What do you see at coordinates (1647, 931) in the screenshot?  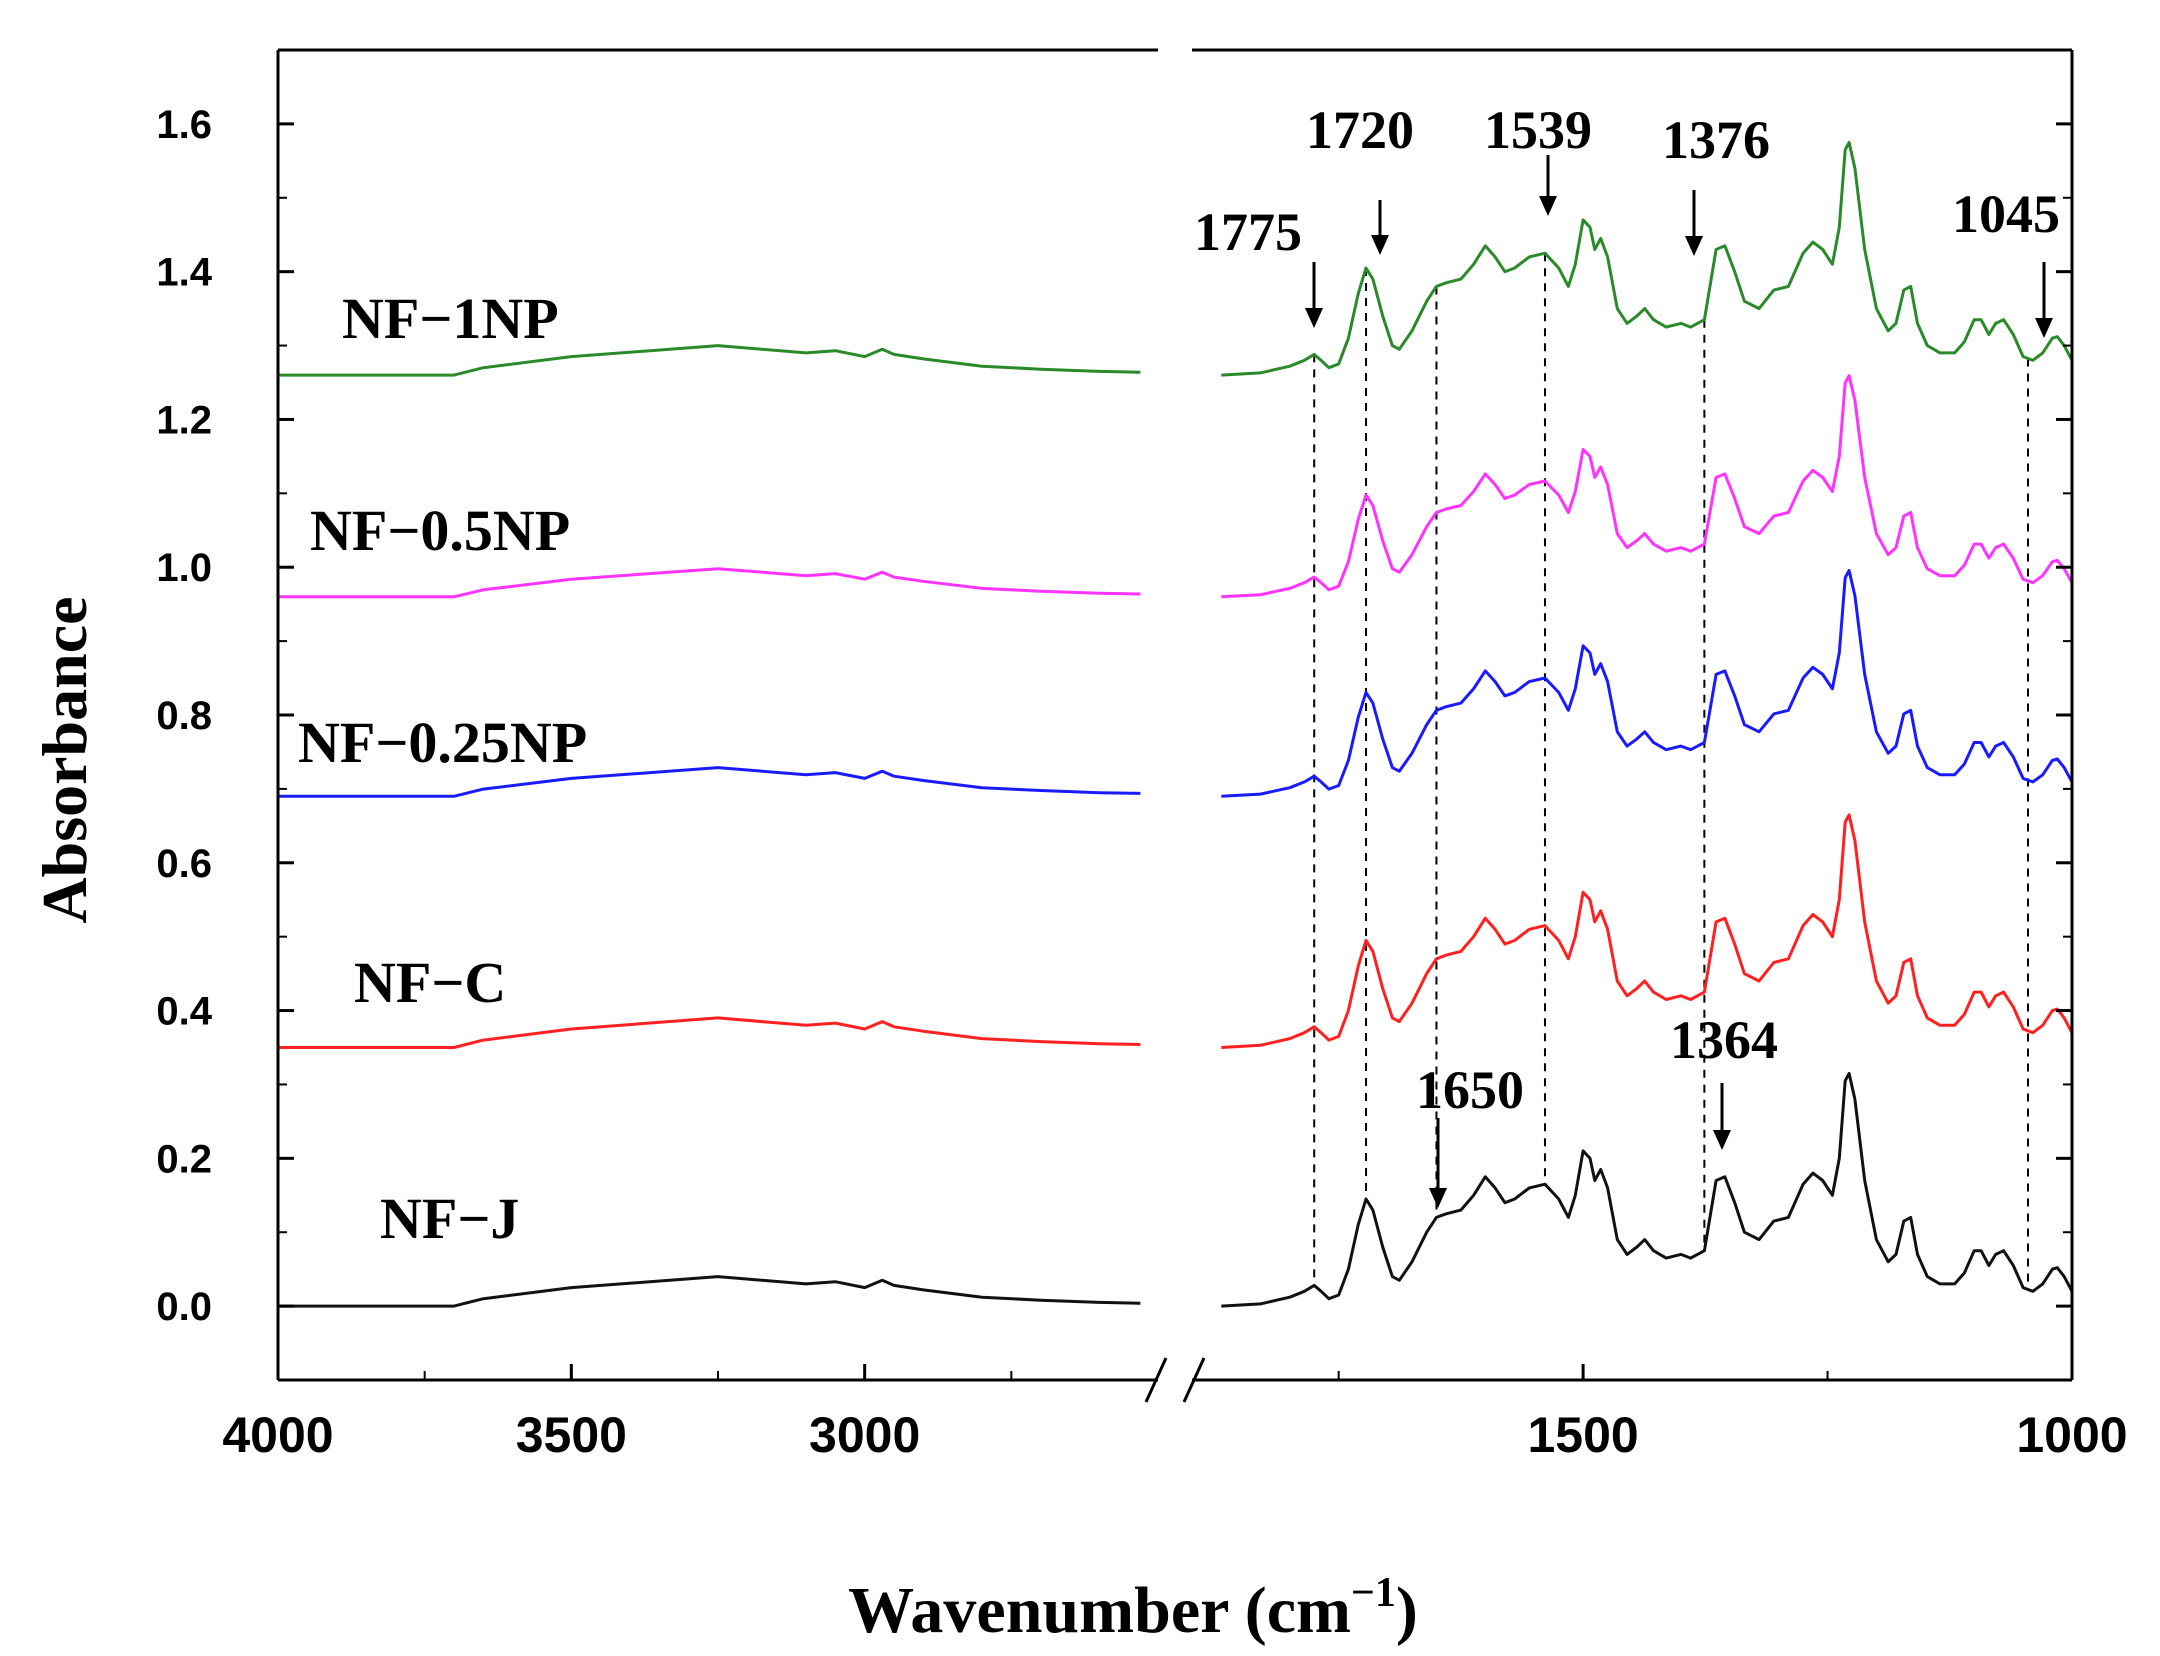 I see `series-line-right-nfc` at bounding box center [1647, 931].